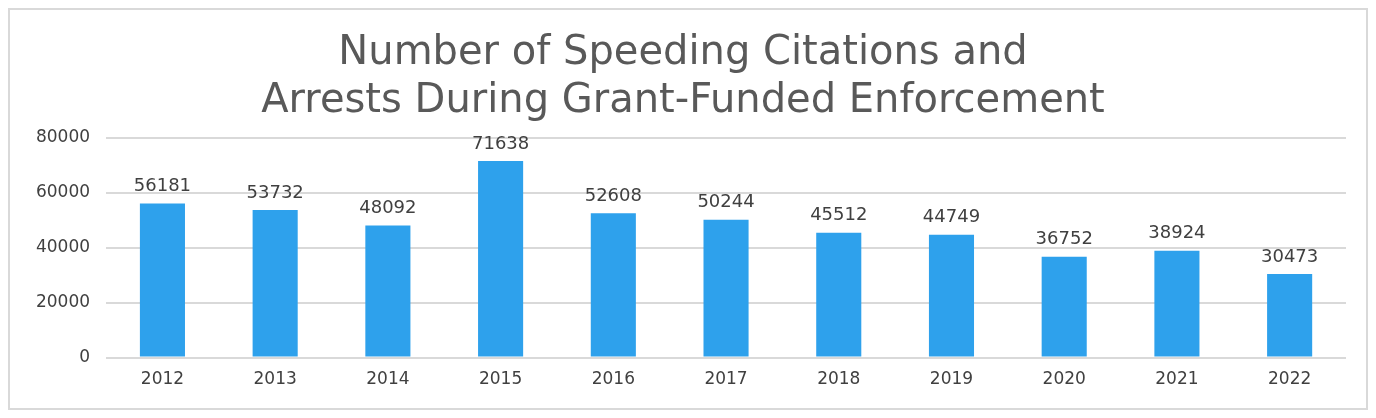  I want to click on data-label: 71638, so click(500, 142).